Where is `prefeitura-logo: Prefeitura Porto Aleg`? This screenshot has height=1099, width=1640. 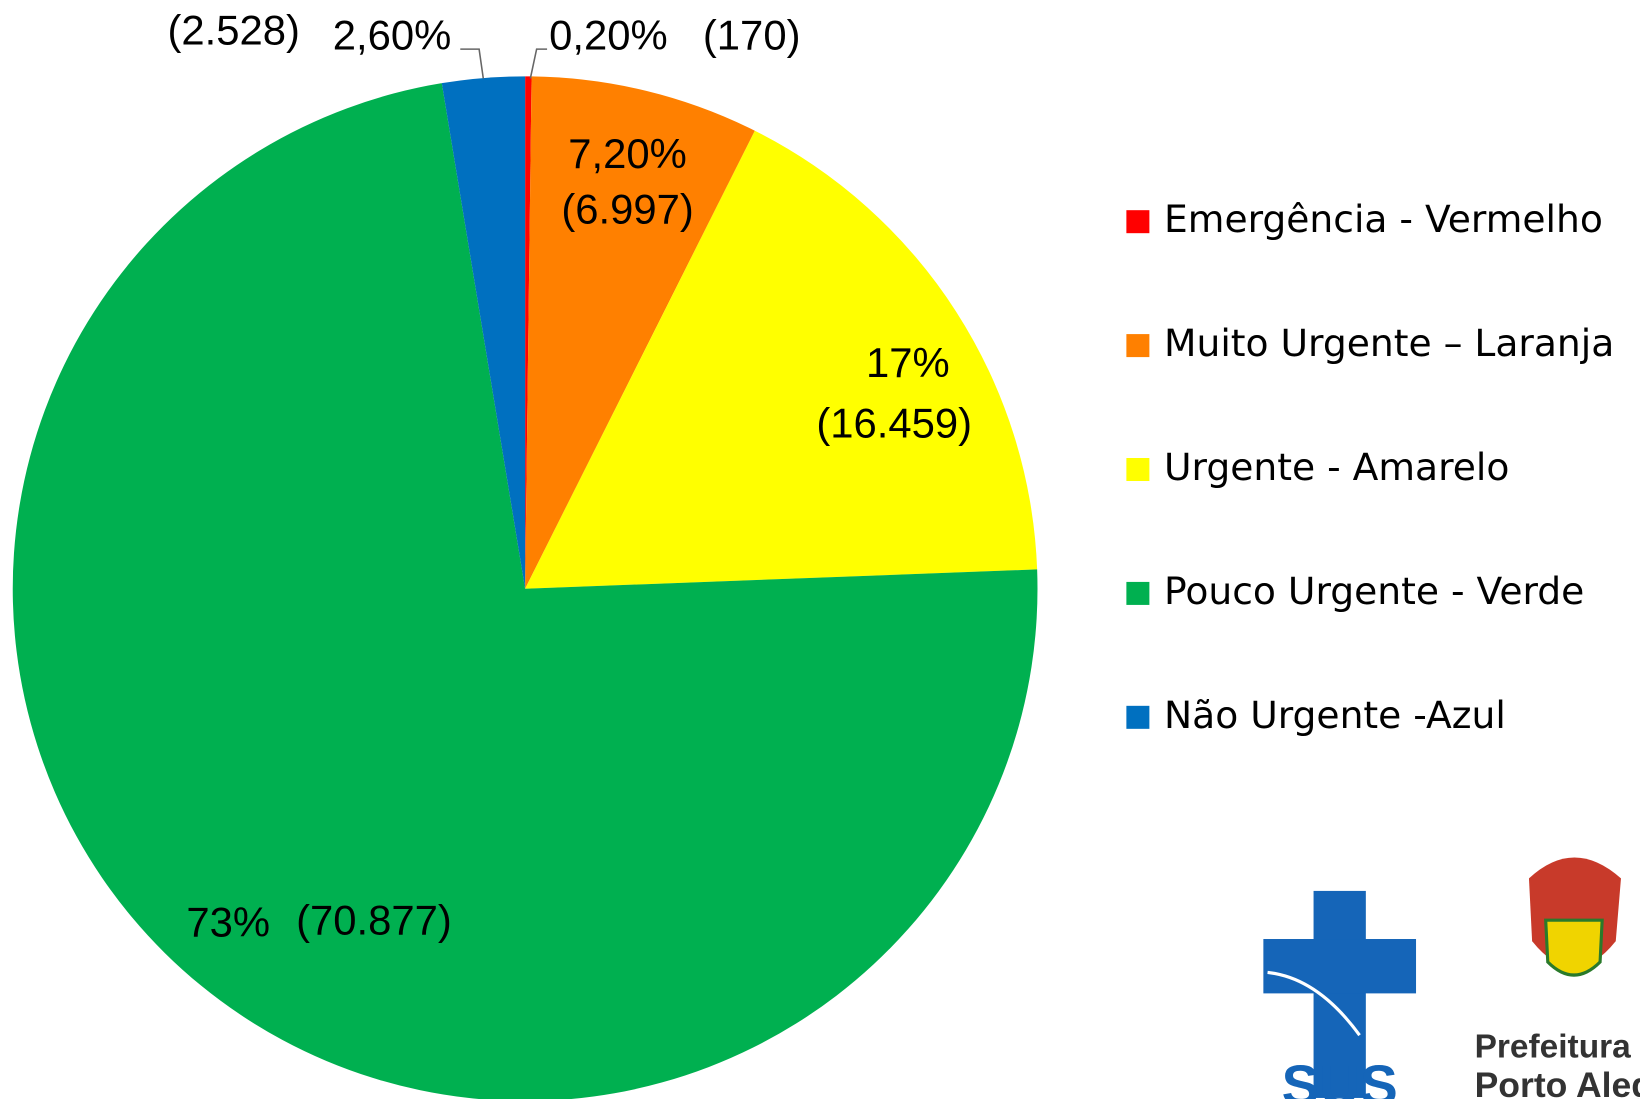
prefeitura-logo: Prefeitura Porto Aleg is located at coordinates (1557, 978).